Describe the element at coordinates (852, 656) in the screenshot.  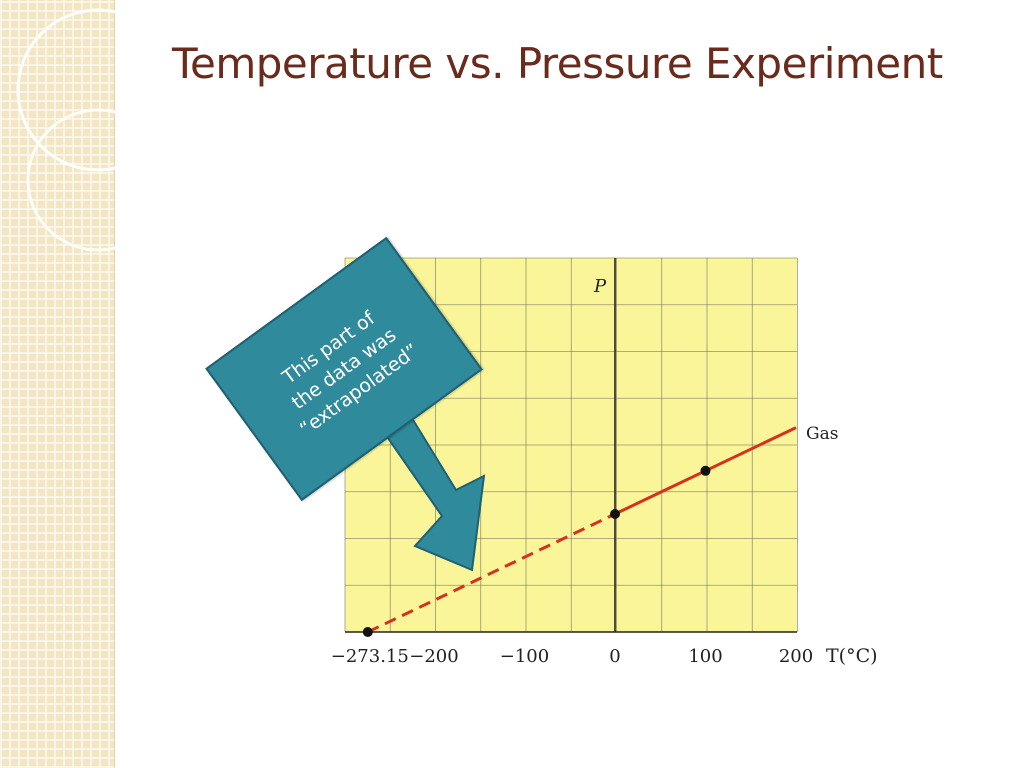
I see `x-axis-label: T(°C)` at that location.